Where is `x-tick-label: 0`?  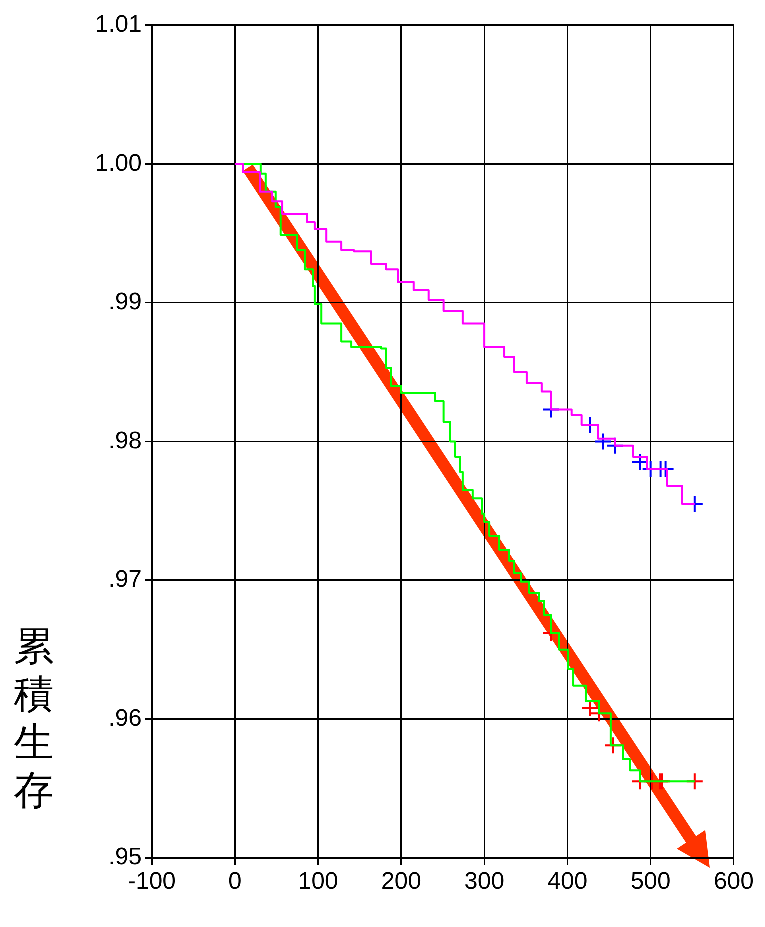 x-tick-label: 0 is located at coordinates (235, 882).